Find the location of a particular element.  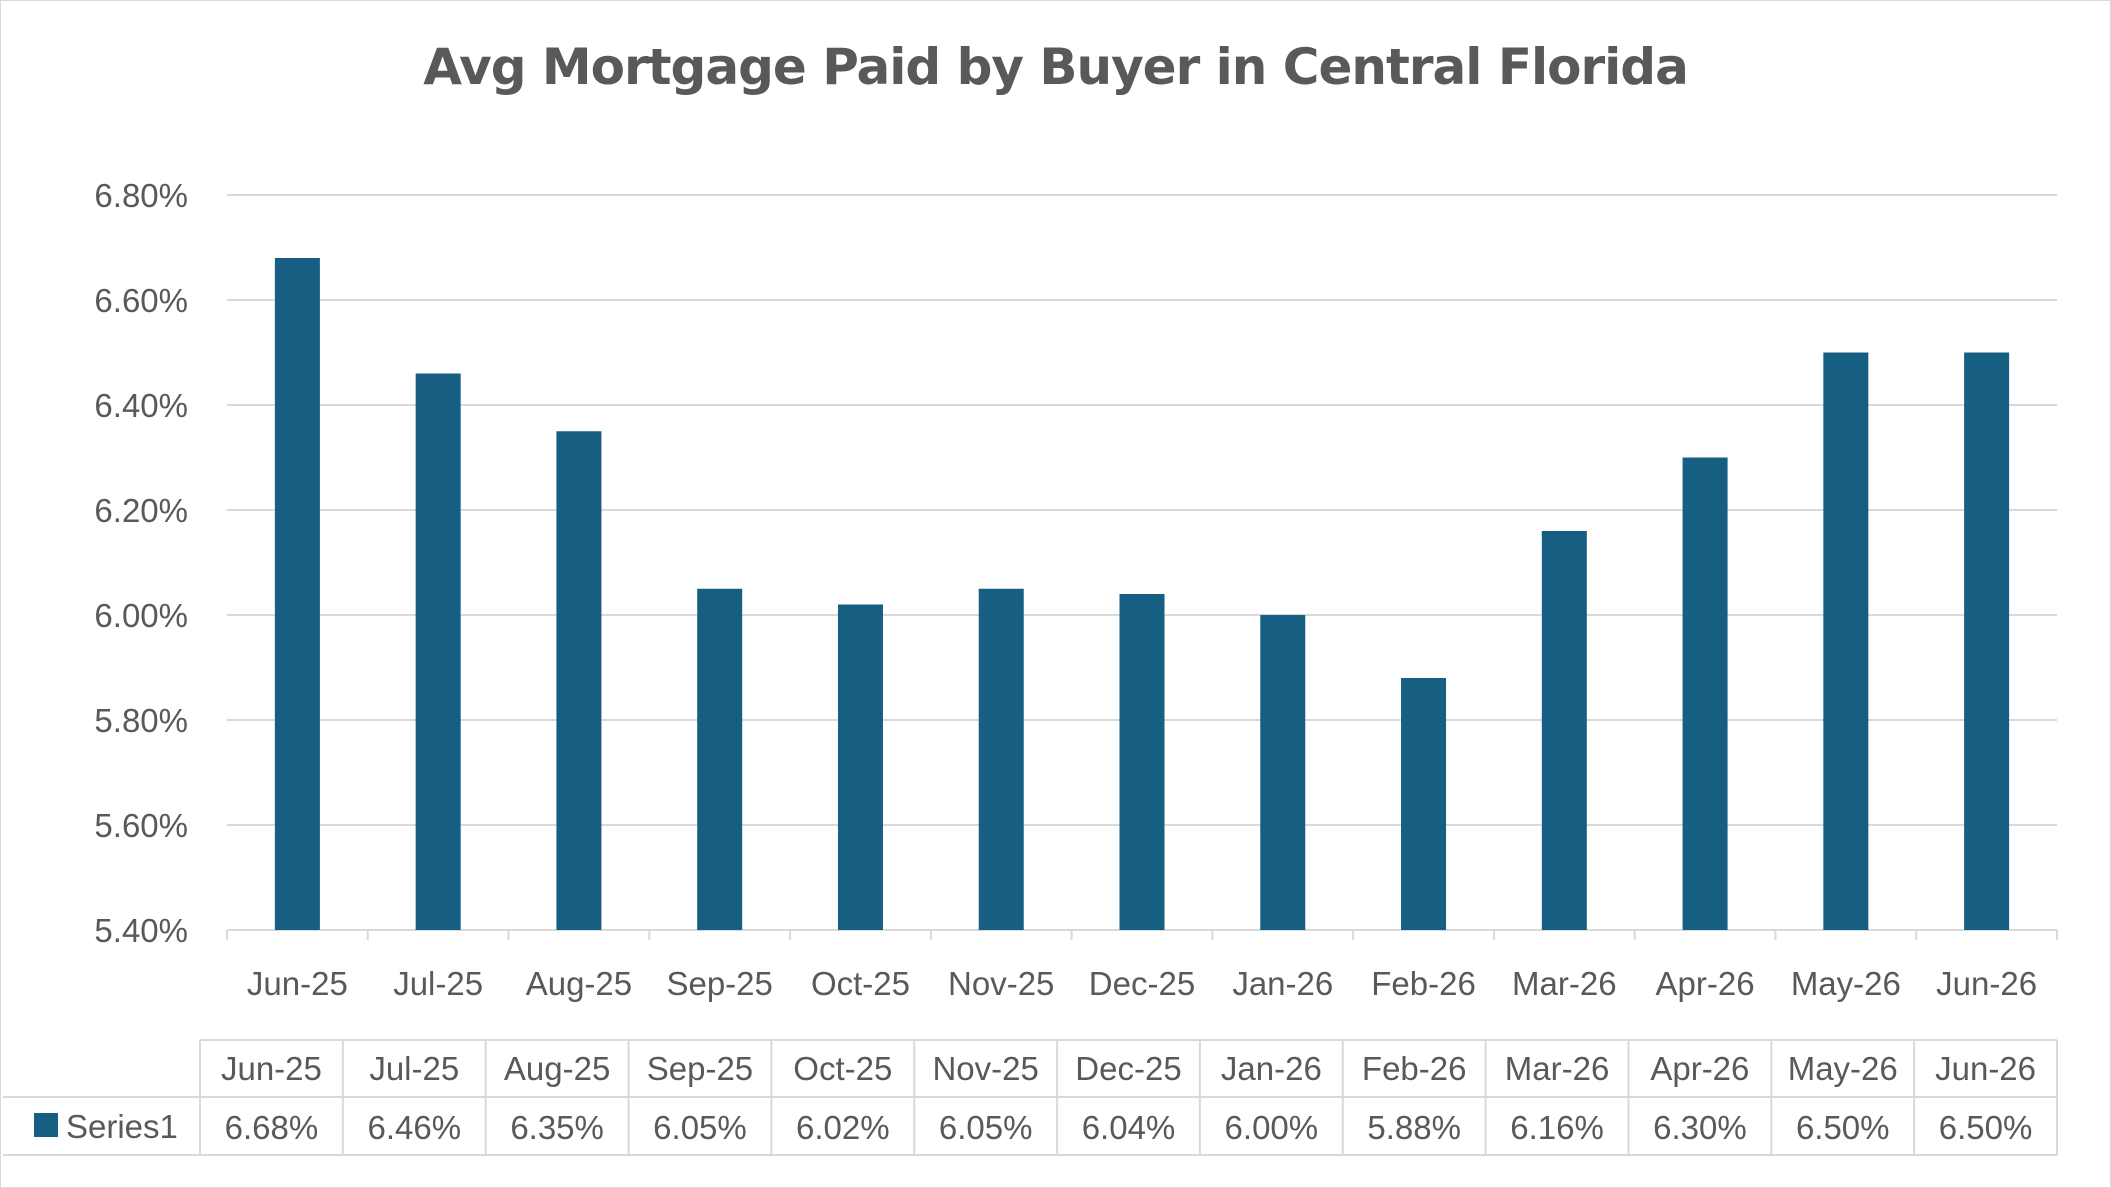

table-header-cell: Jun-26 is located at coordinates (1985, 1068).